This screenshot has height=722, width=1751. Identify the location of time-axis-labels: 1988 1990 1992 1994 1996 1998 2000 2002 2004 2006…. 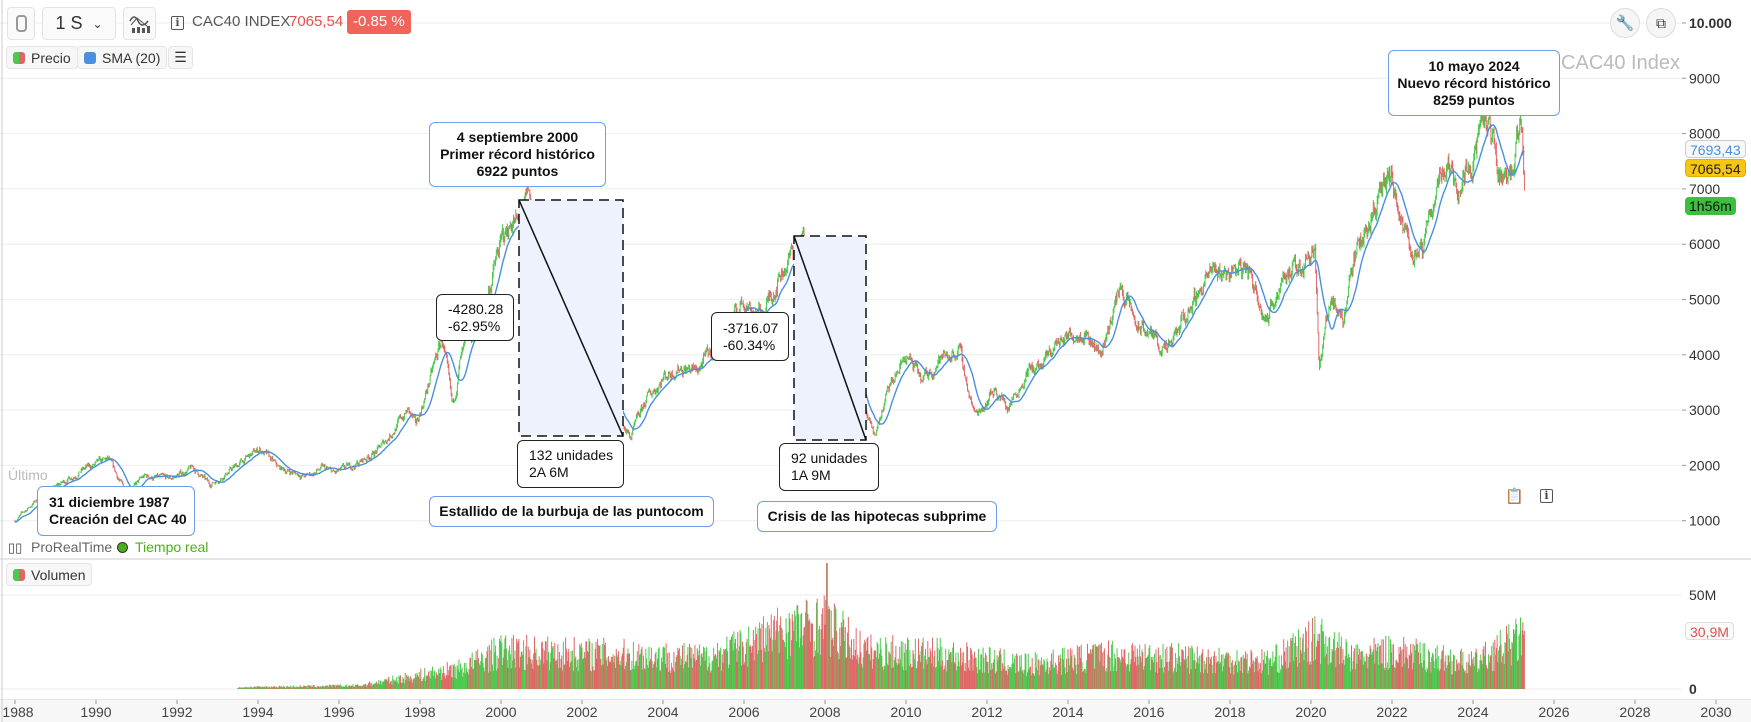
(867, 710).